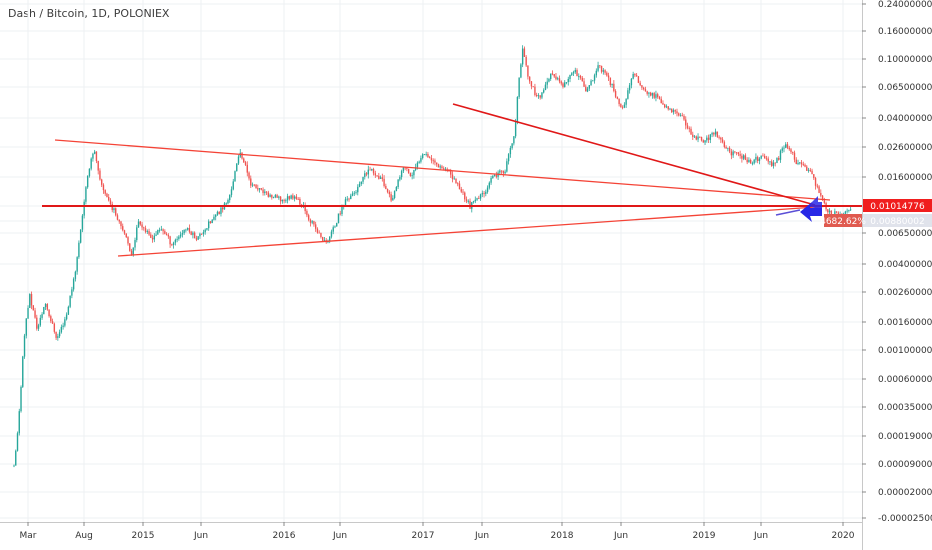 Image resolution: width=932 pixels, height=550 pixels. I want to click on y-tick-label: 0.00009000, so click(905, 465).